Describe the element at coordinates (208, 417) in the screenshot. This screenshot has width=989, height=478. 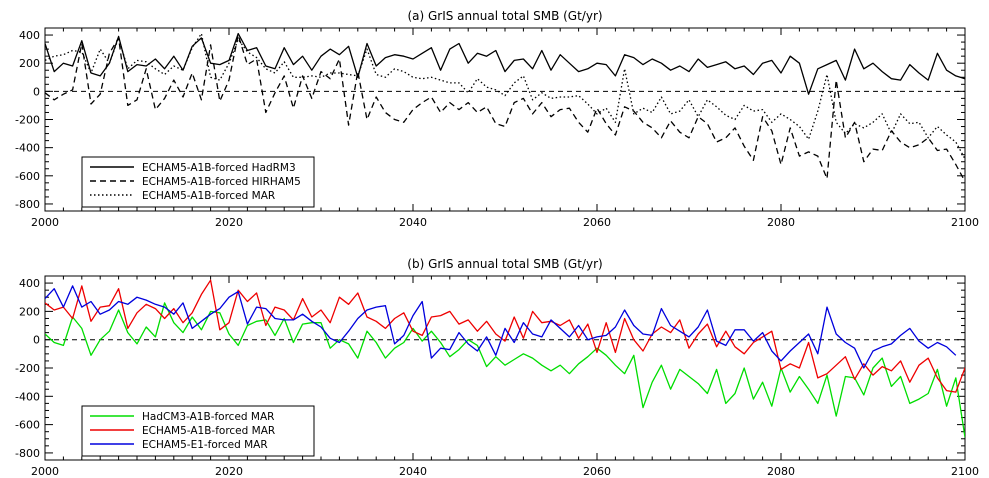
I see `legend-label: HadCM3-A1B-forced MAR` at that location.